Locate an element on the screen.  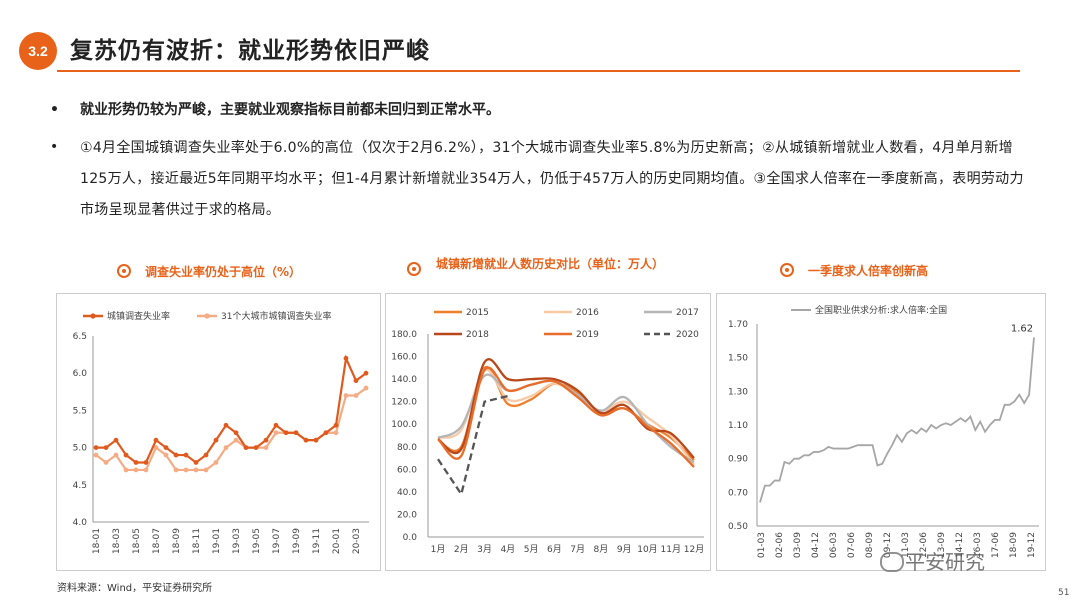
x-tick-label: 10月 is located at coordinates (647, 549).